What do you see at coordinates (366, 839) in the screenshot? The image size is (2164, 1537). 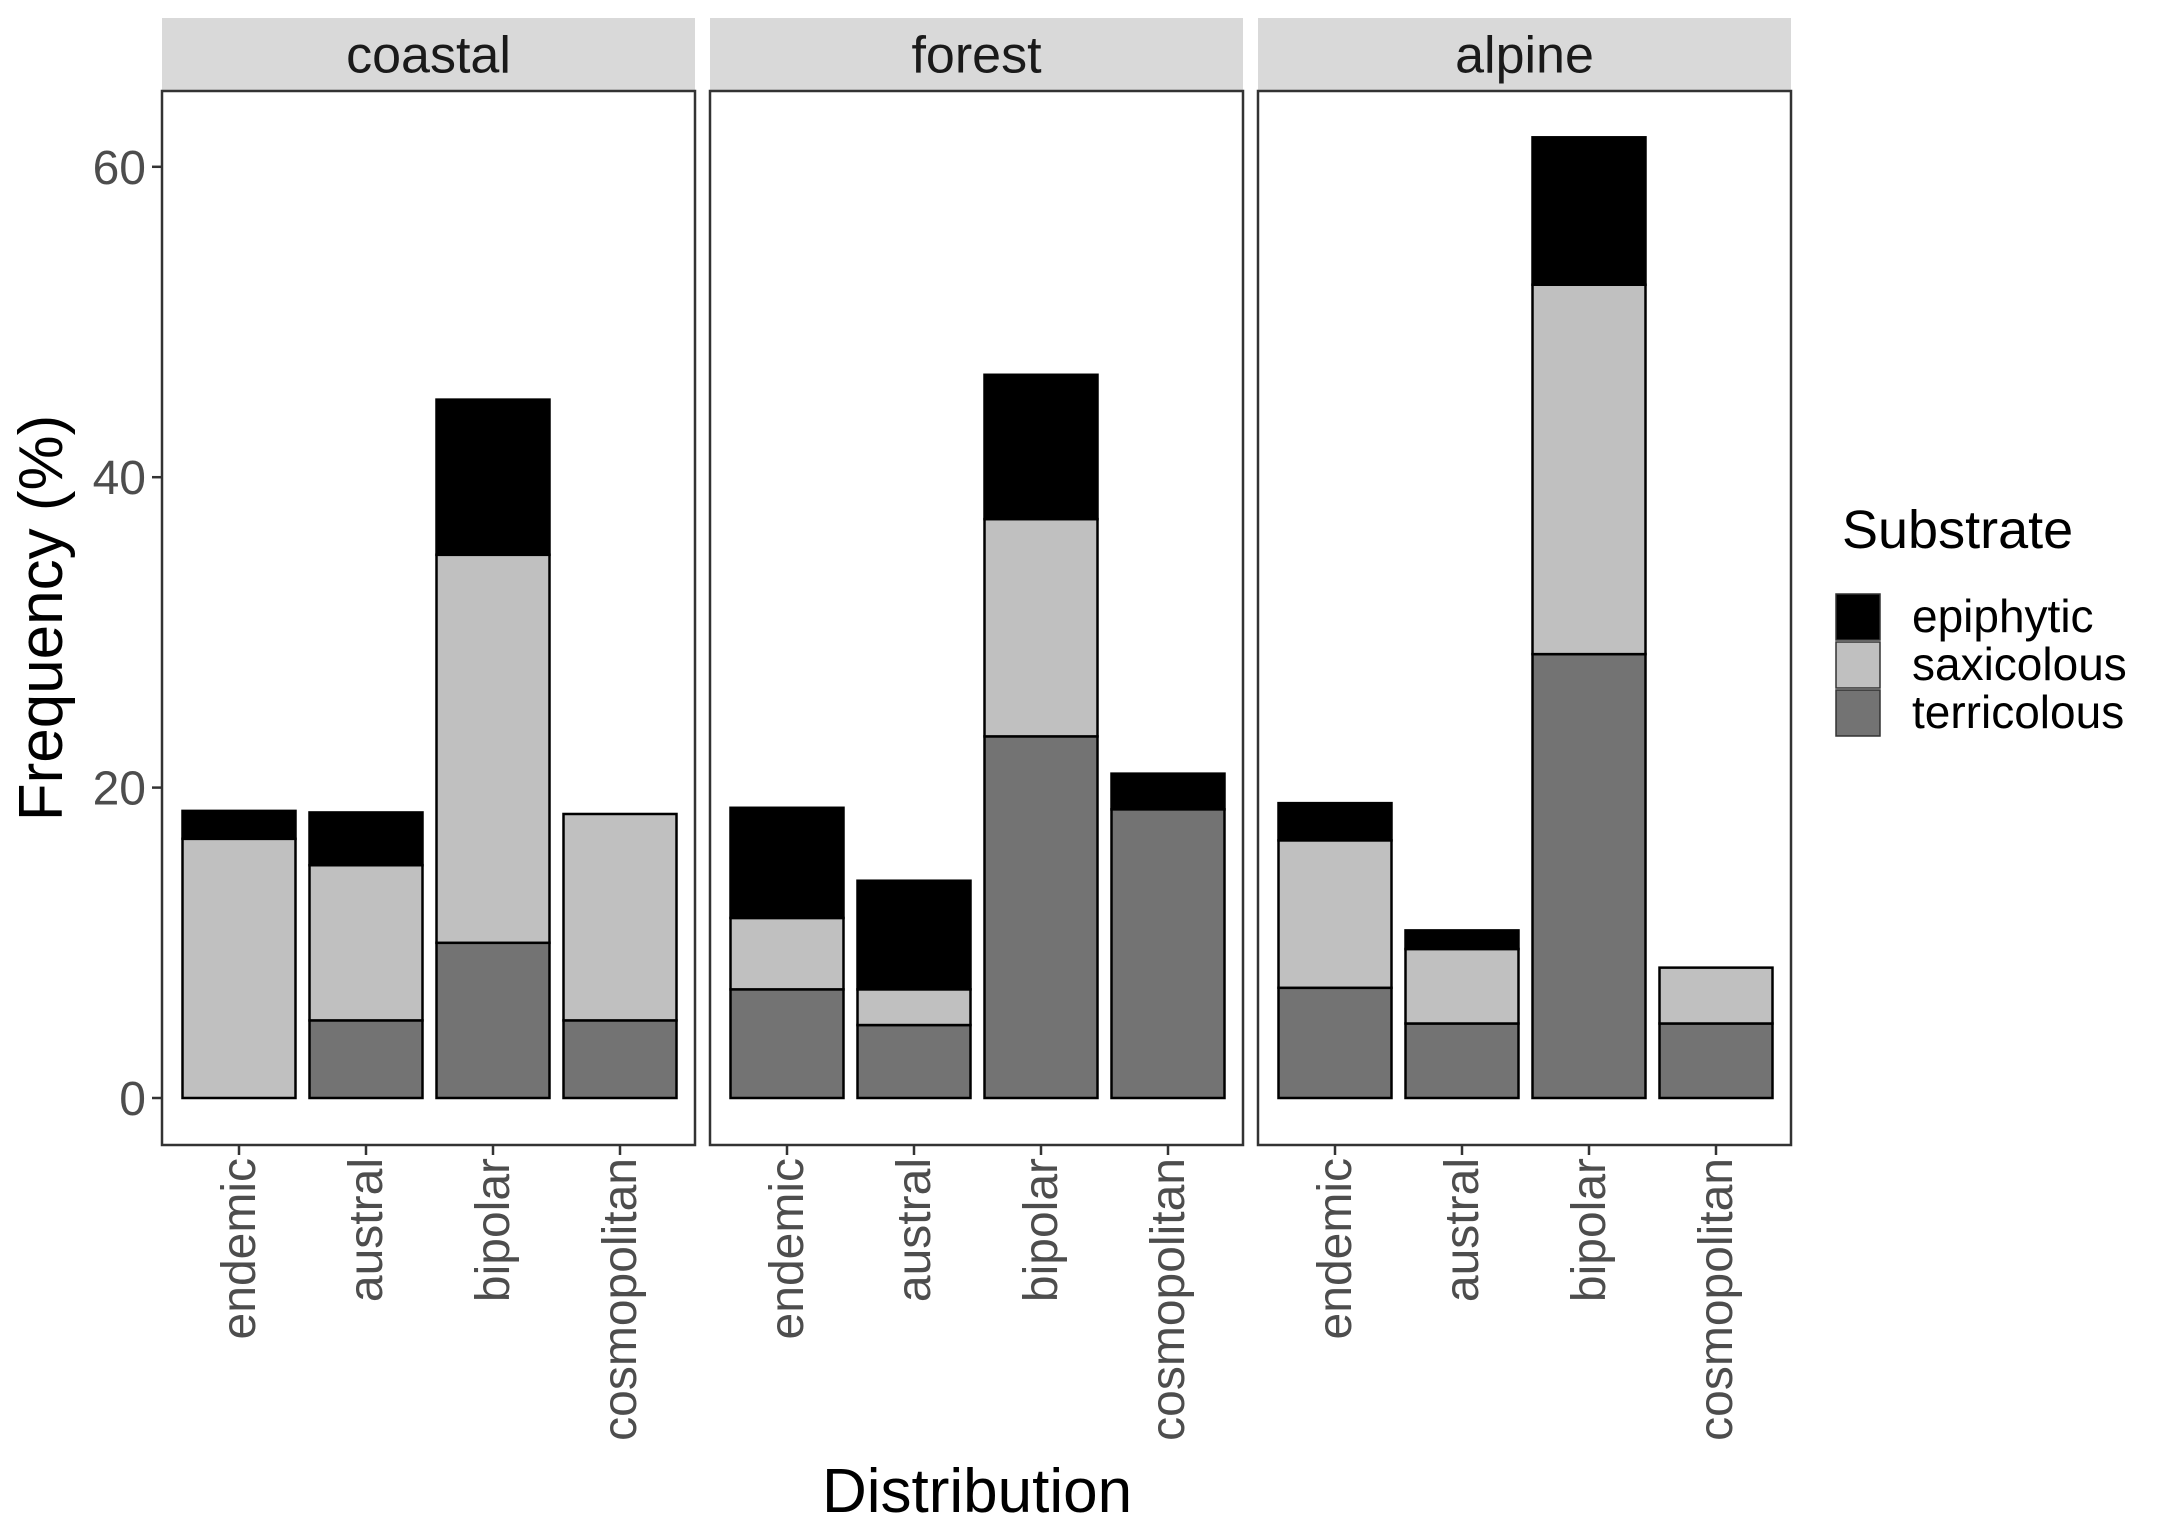 I see `bar-segment-coastal-austral-epiphytic` at bounding box center [366, 839].